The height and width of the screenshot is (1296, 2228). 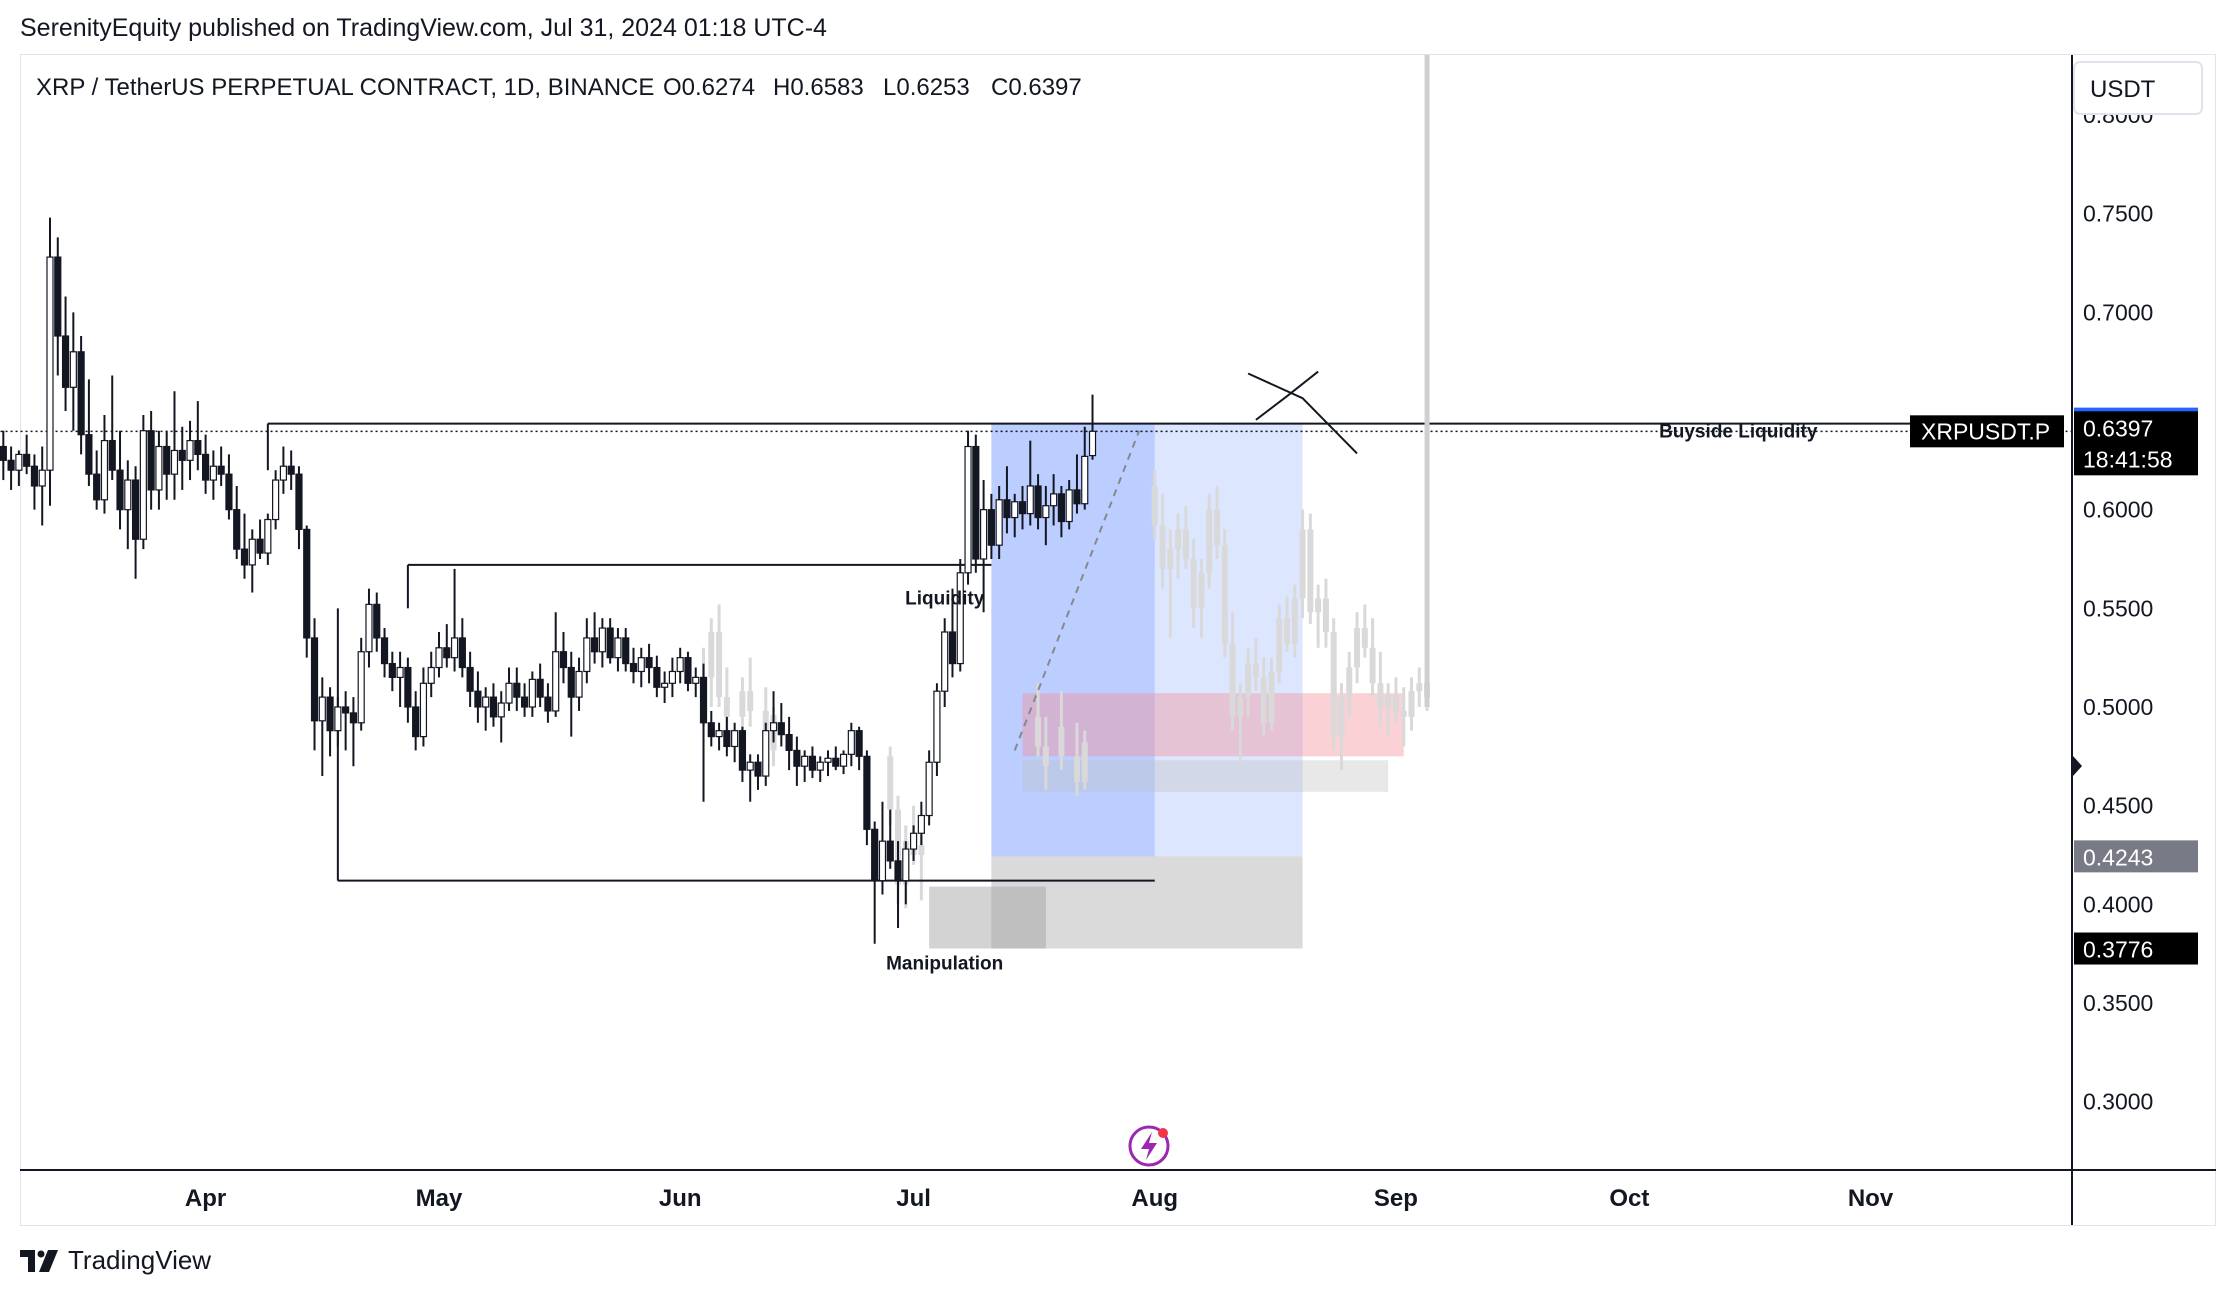 What do you see at coordinates (140, 1260) in the screenshot?
I see `footer-brand-label: TradingView` at bounding box center [140, 1260].